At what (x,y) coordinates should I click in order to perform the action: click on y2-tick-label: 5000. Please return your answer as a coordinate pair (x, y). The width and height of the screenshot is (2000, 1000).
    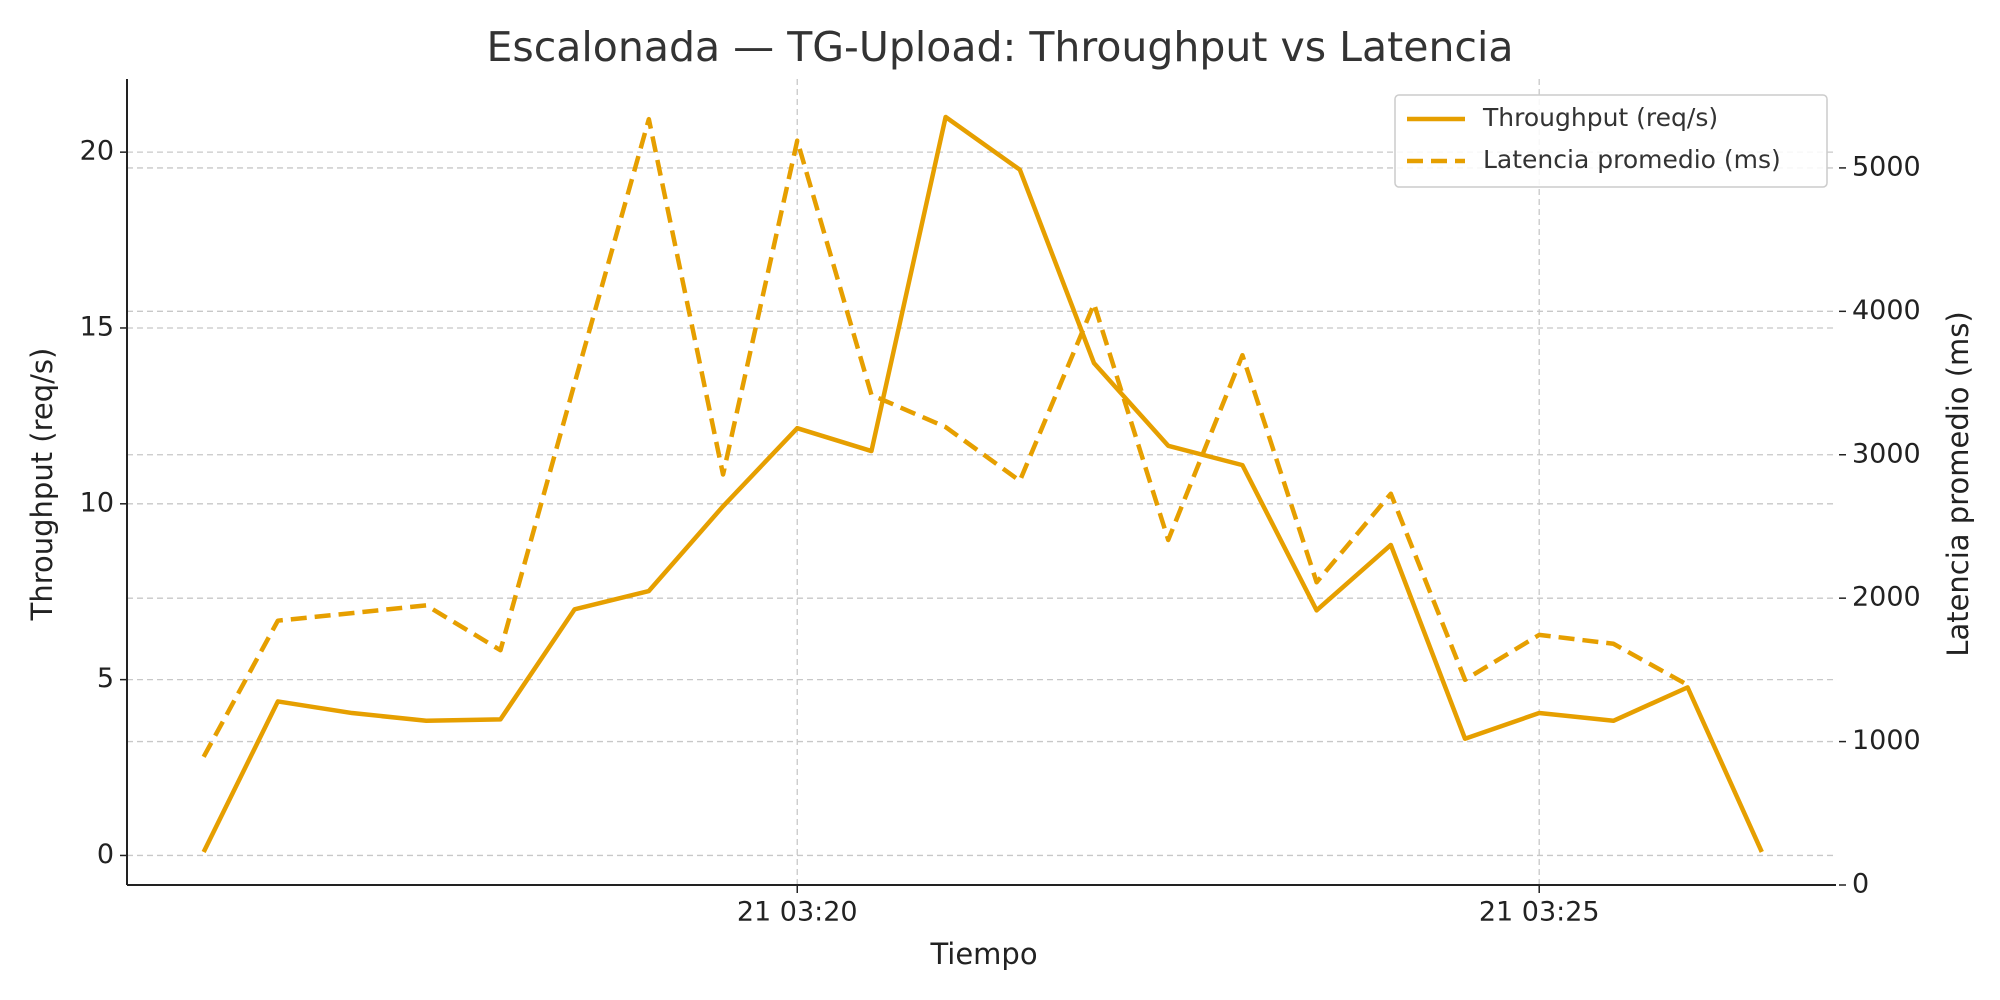
    Looking at the image, I should click on (1886, 166).